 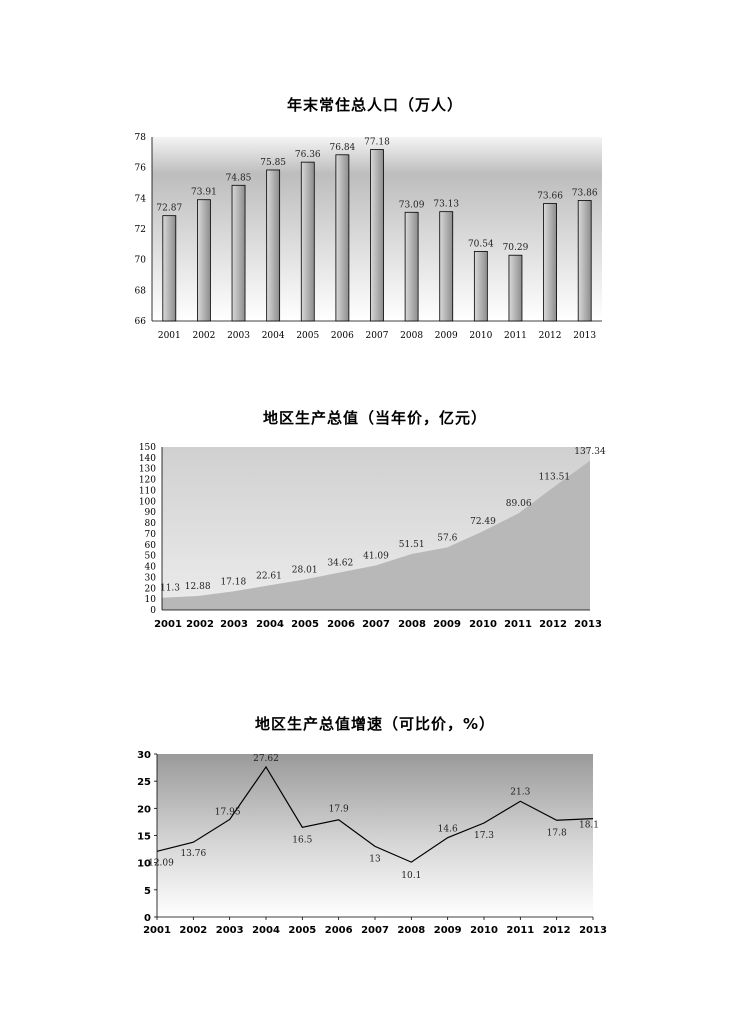 I want to click on y-tick-label: 50, so click(x=151, y=557).